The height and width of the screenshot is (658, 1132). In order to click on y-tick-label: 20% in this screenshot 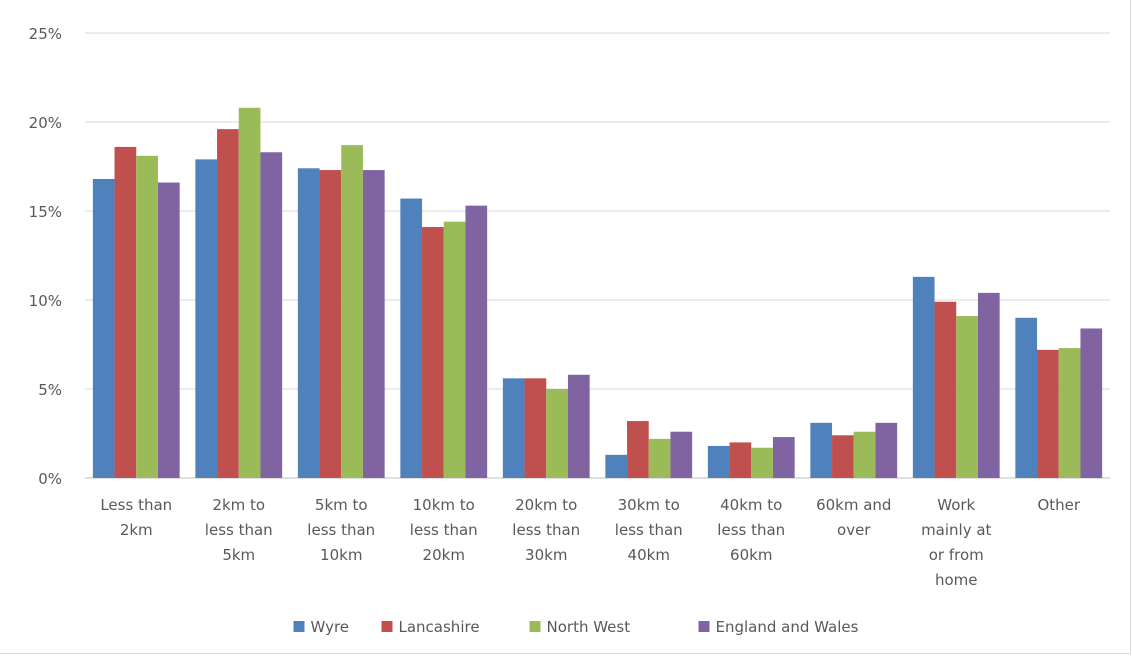, I will do `click(45, 123)`.